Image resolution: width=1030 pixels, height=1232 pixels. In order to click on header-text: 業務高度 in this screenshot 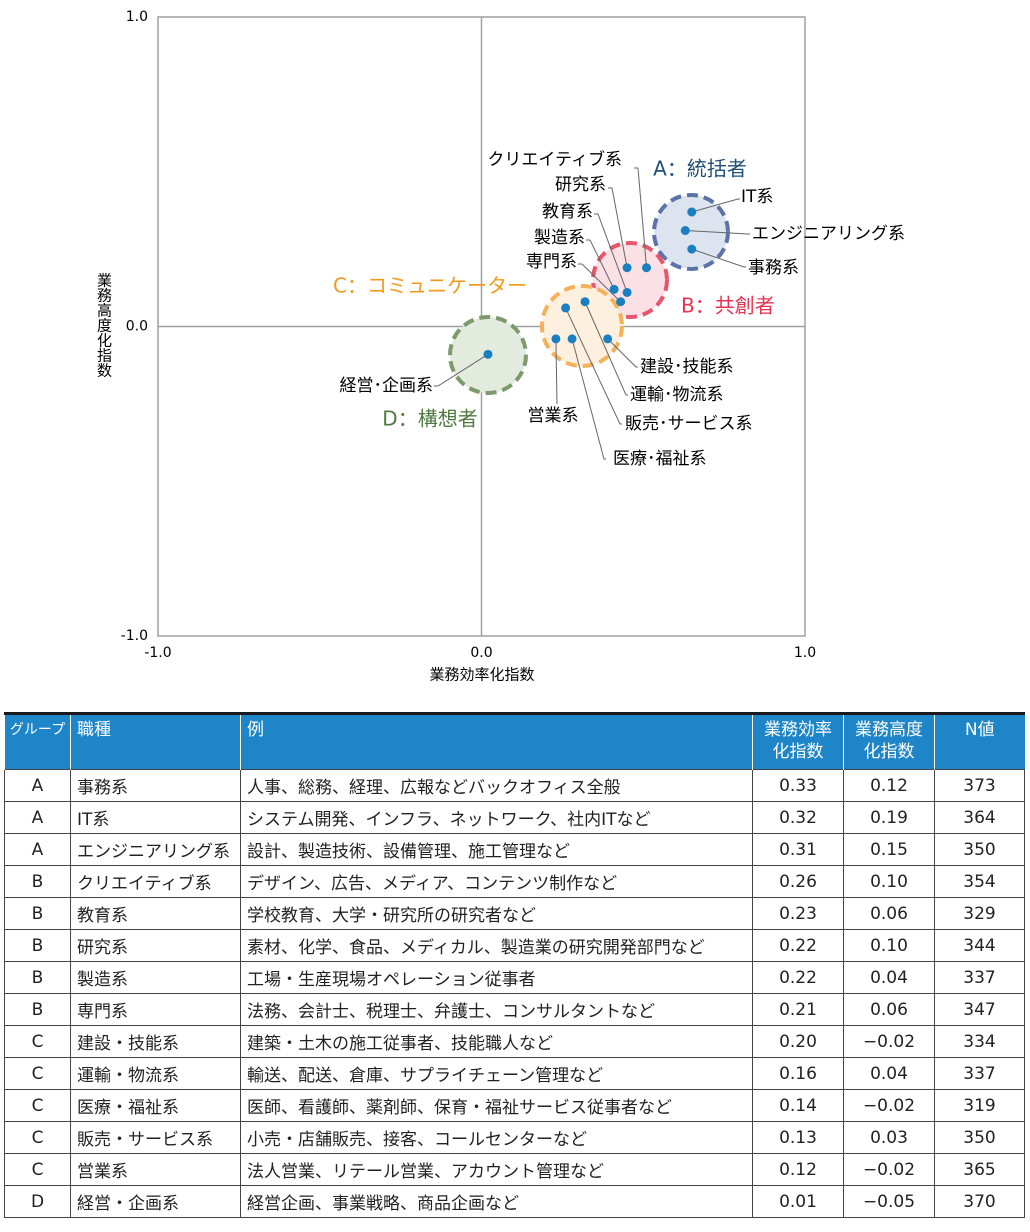, I will do `click(889, 730)`.